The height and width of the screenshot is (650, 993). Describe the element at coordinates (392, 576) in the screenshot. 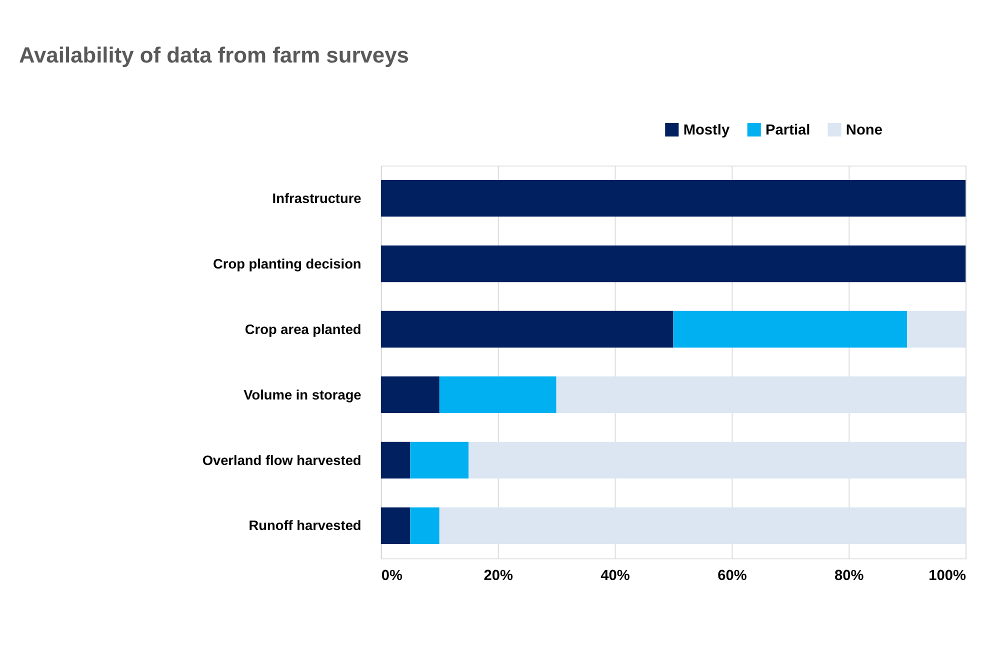

I see `x-tick-label: 0%` at that location.